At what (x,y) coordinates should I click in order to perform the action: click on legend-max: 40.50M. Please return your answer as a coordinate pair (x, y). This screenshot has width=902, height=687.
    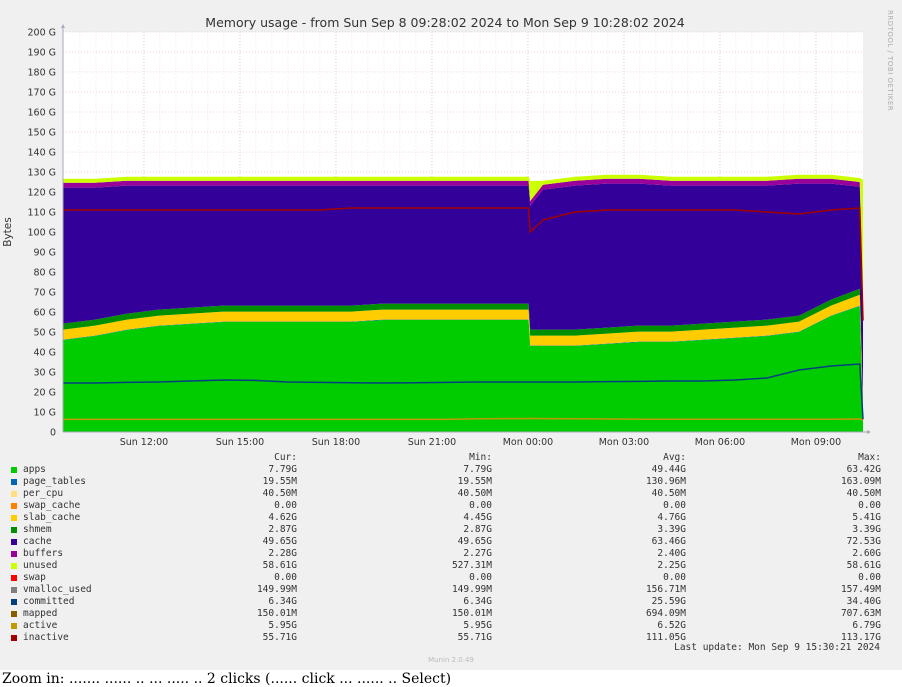
    Looking at the image, I should click on (863, 493).